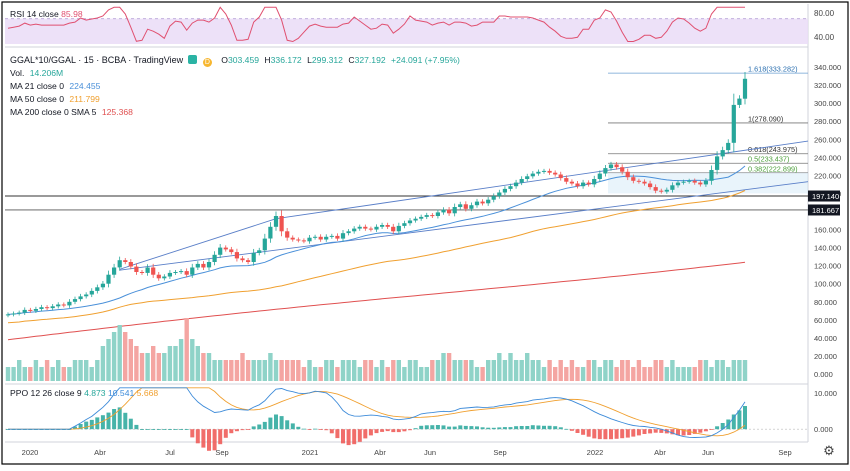 The width and height of the screenshot is (850, 471). What do you see at coordinates (97, 60) in the screenshot?
I see `symbol-title: GGAL*10/GGAL · 15 · BCBA · TradingView` at bounding box center [97, 60].